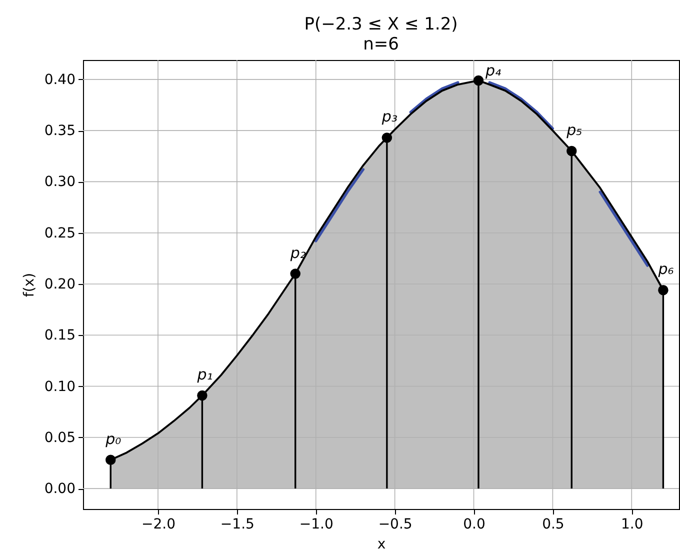  What do you see at coordinates (381, 24) in the screenshot?
I see `chart-title: P(−2.3 ≤ X ≤ 1.2)` at bounding box center [381, 24].